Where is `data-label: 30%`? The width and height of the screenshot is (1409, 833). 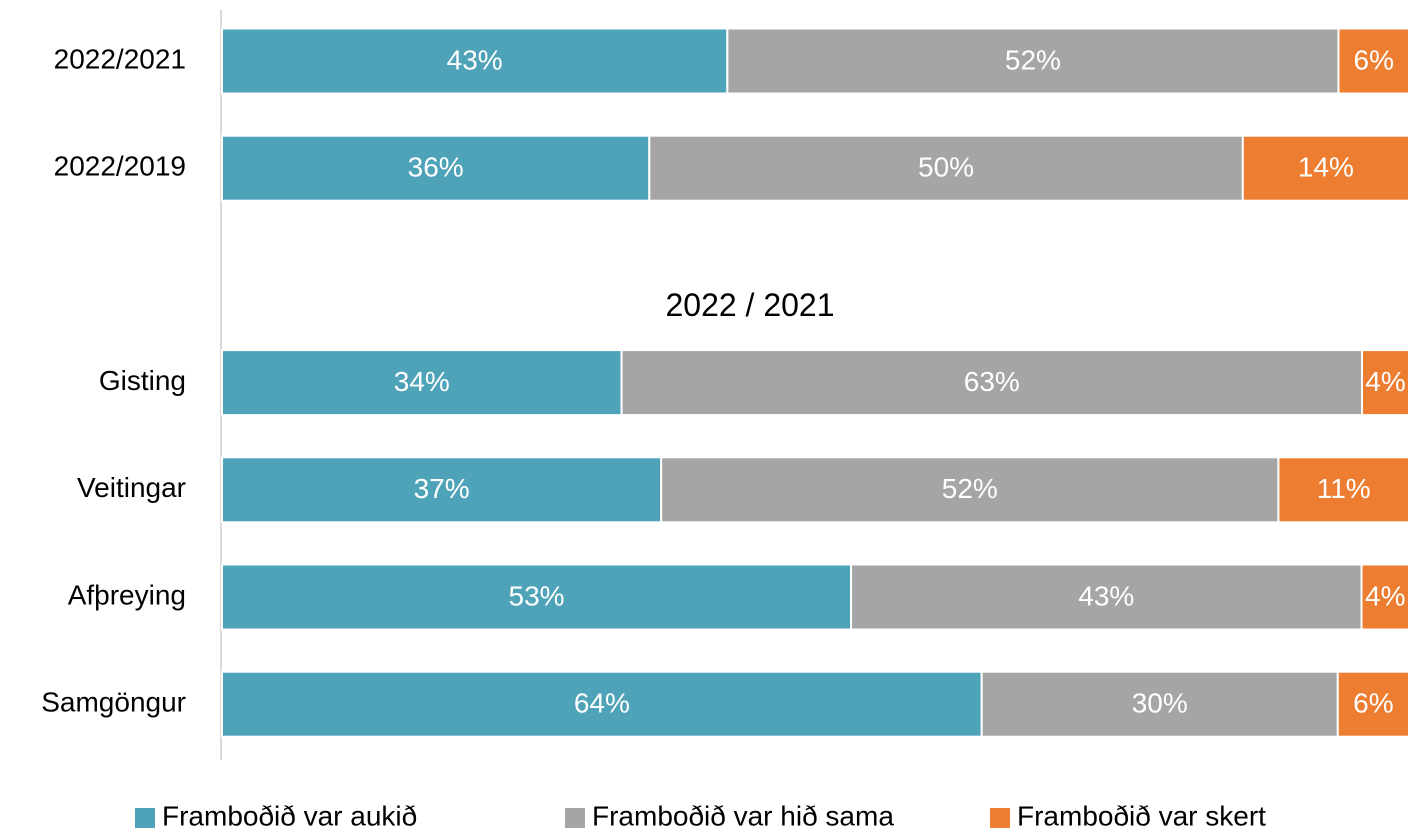 data-label: 30% is located at coordinates (1160, 703).